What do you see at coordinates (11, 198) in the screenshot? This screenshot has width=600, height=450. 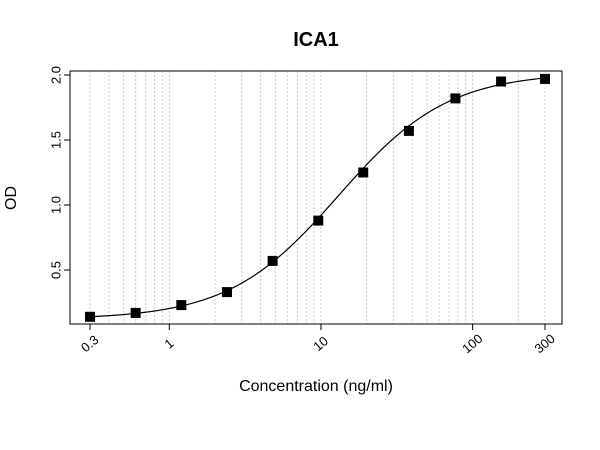 I see `y-axis-title: OD` at bounding box center [11, 198].